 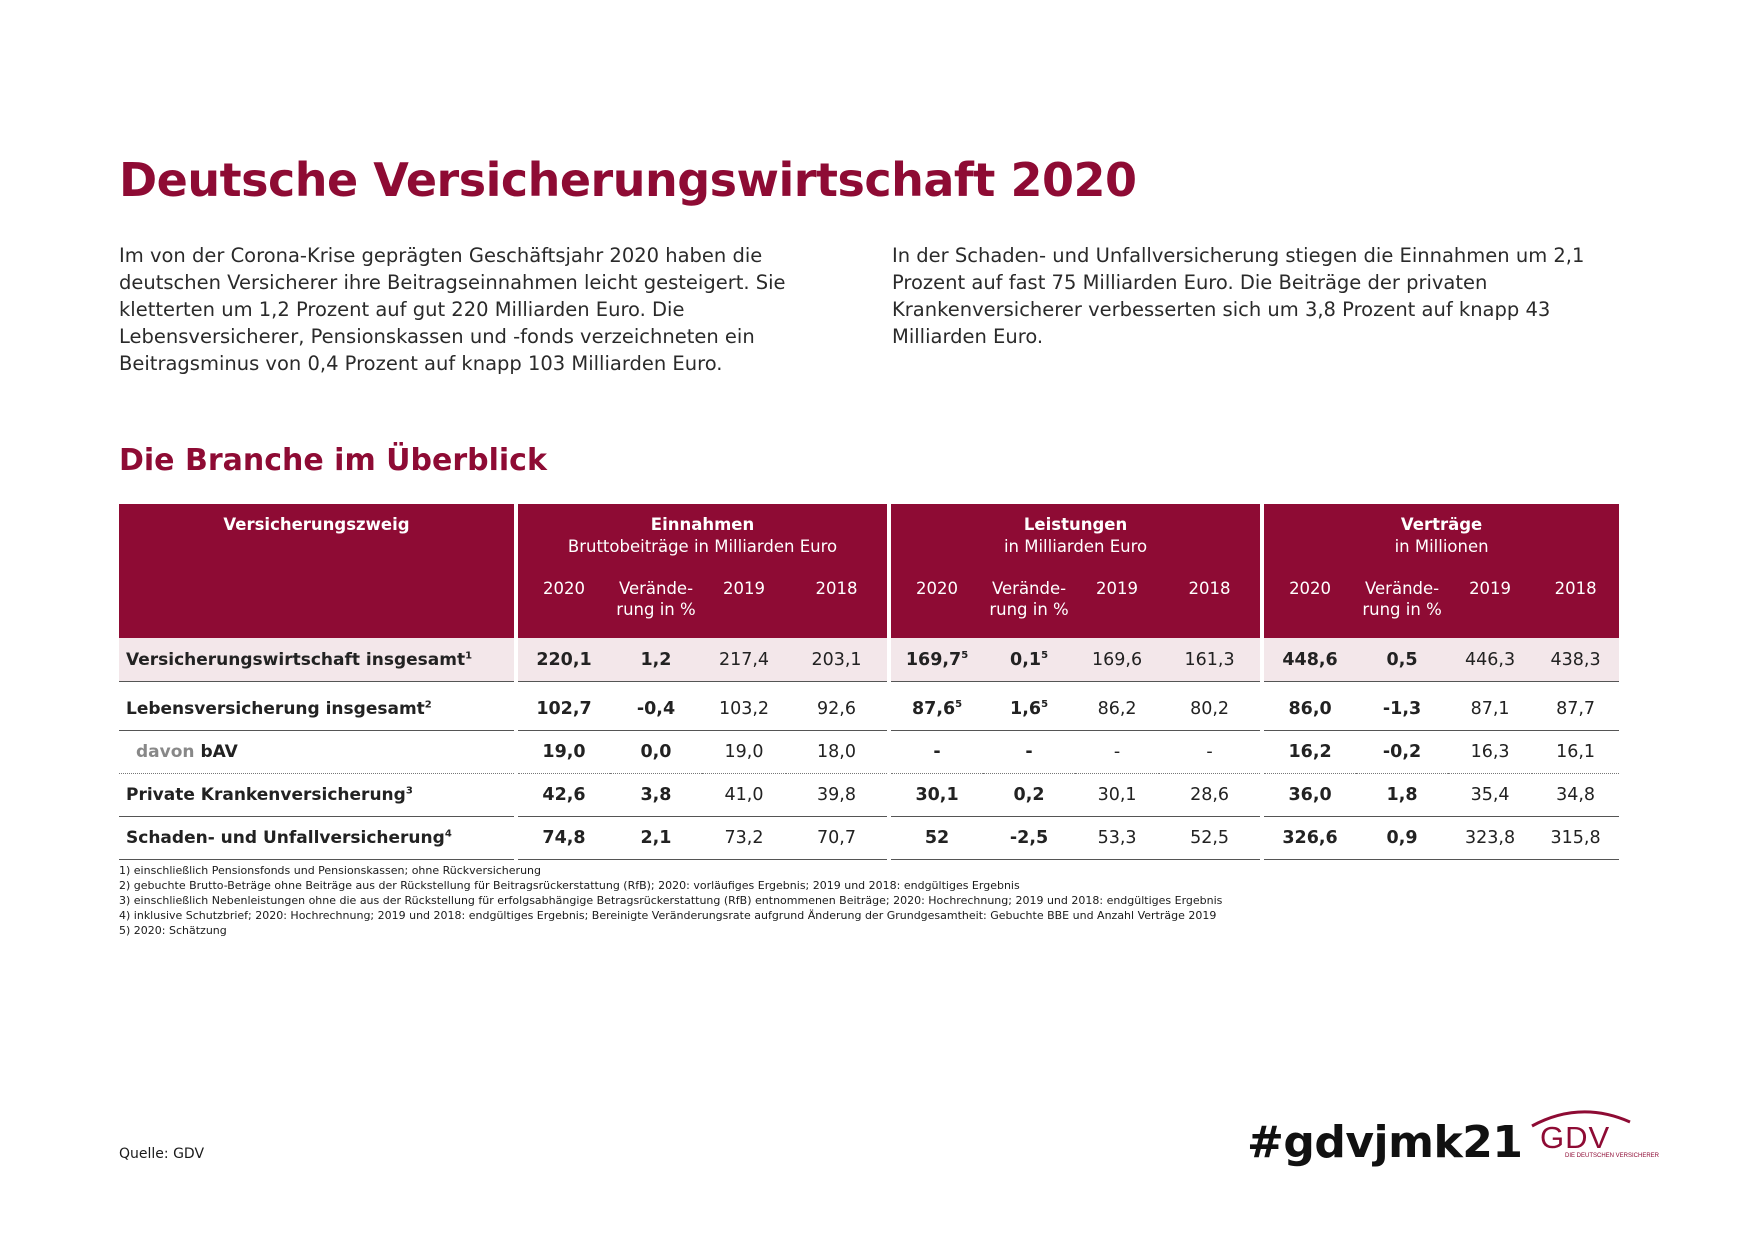 What do you see at coordinates (333, 460) in the screenshot?
I see `section-subtitle: Die Branche im Überblick` at bounding box center [333, 460].